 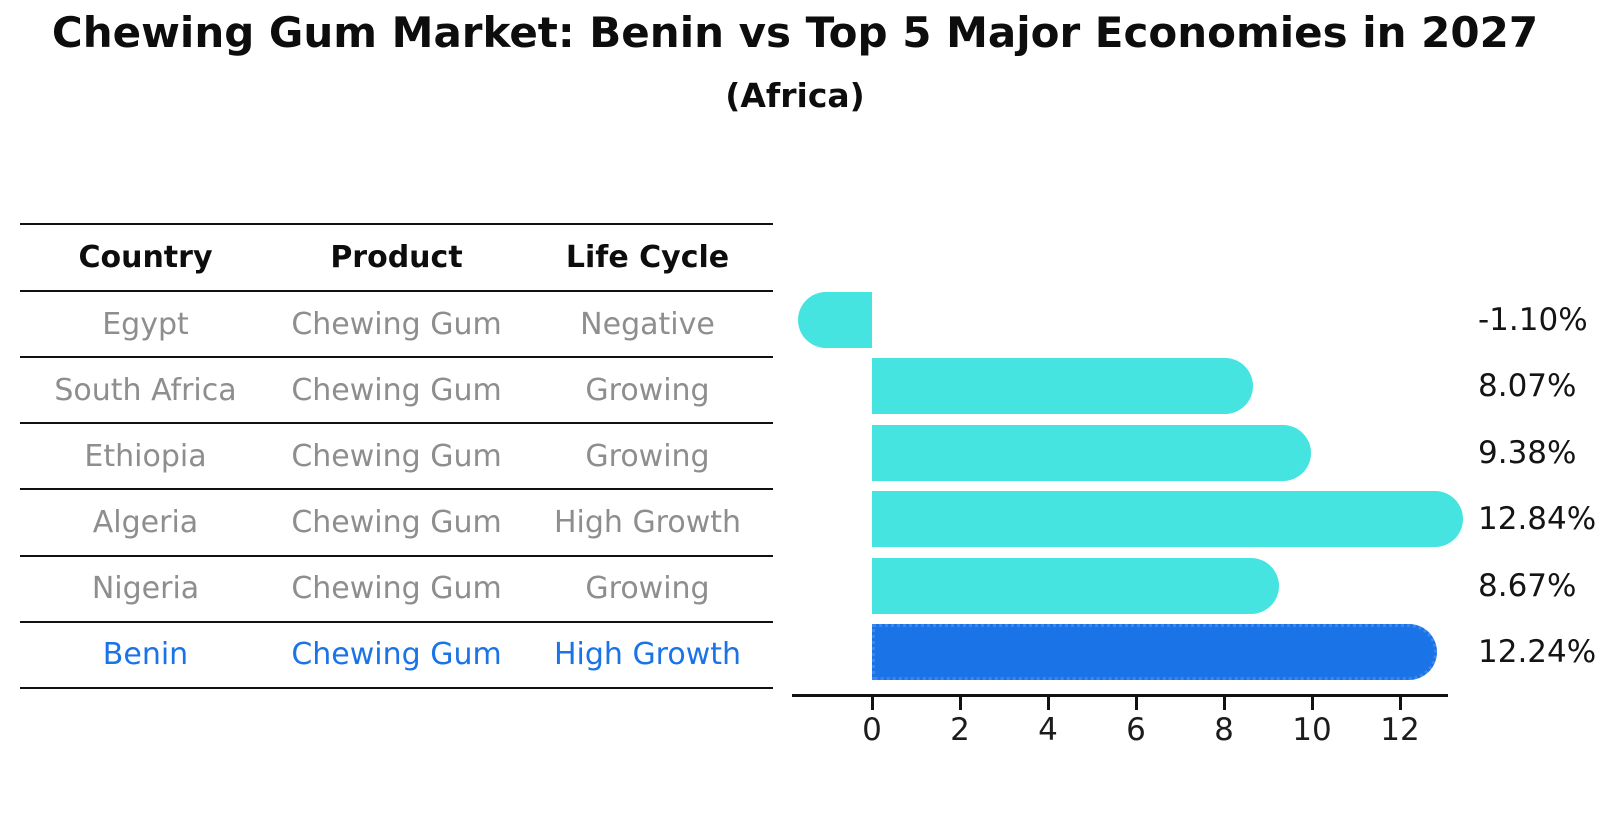 I want to click on cell-country: South Africa, so click(x=145, y=391).